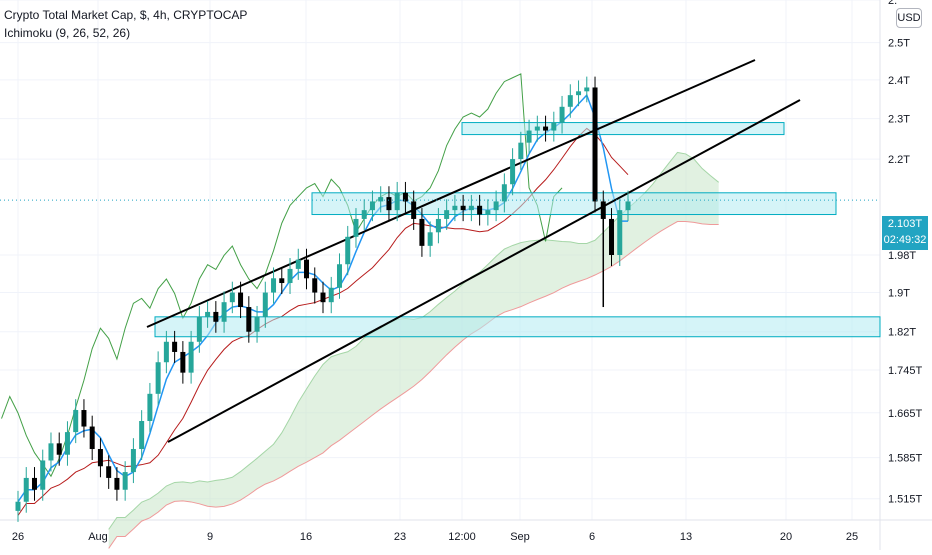 The width and height of the screenshot is (932, 555). What do you see at coordinates (905, 240) in the screenshot?
I see `bar-countdown: 02:49:32` at bounding box center [905, 240].